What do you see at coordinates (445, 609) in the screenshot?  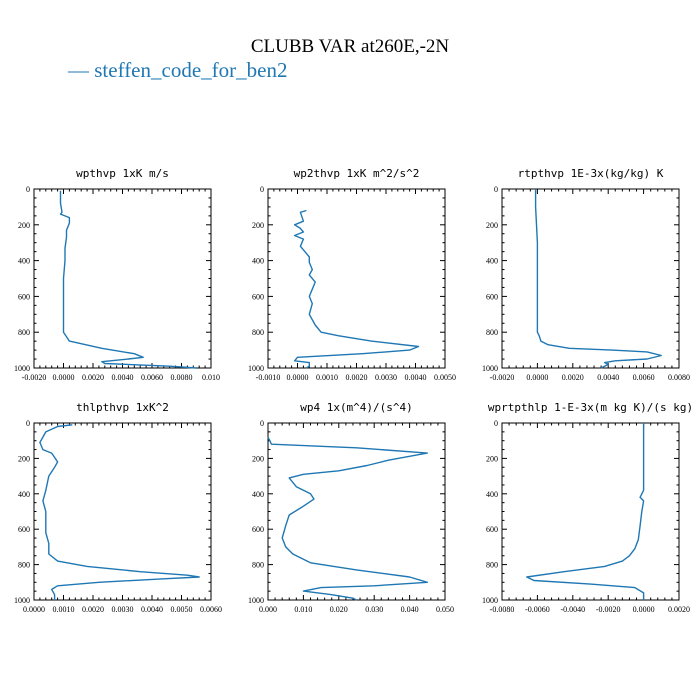 I see `x-tick-label: 0.050` at bounding box center [445, 609].